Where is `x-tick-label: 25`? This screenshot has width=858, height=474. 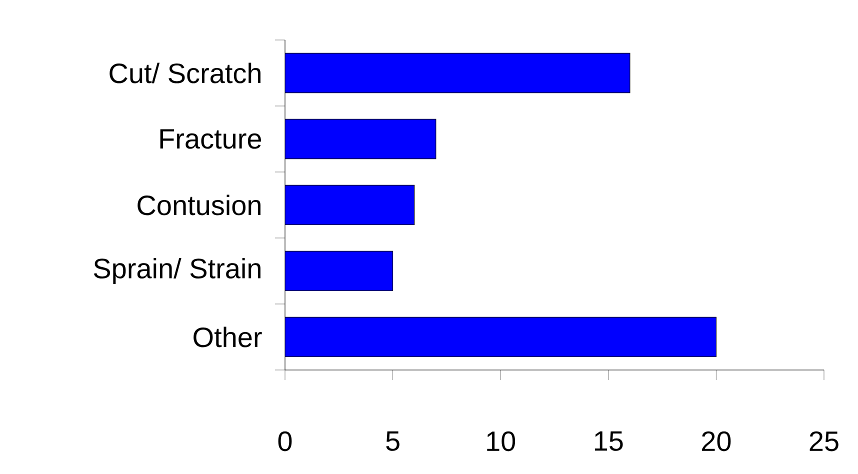 x-tick-label: 25 is located at coordinates (824, 441).